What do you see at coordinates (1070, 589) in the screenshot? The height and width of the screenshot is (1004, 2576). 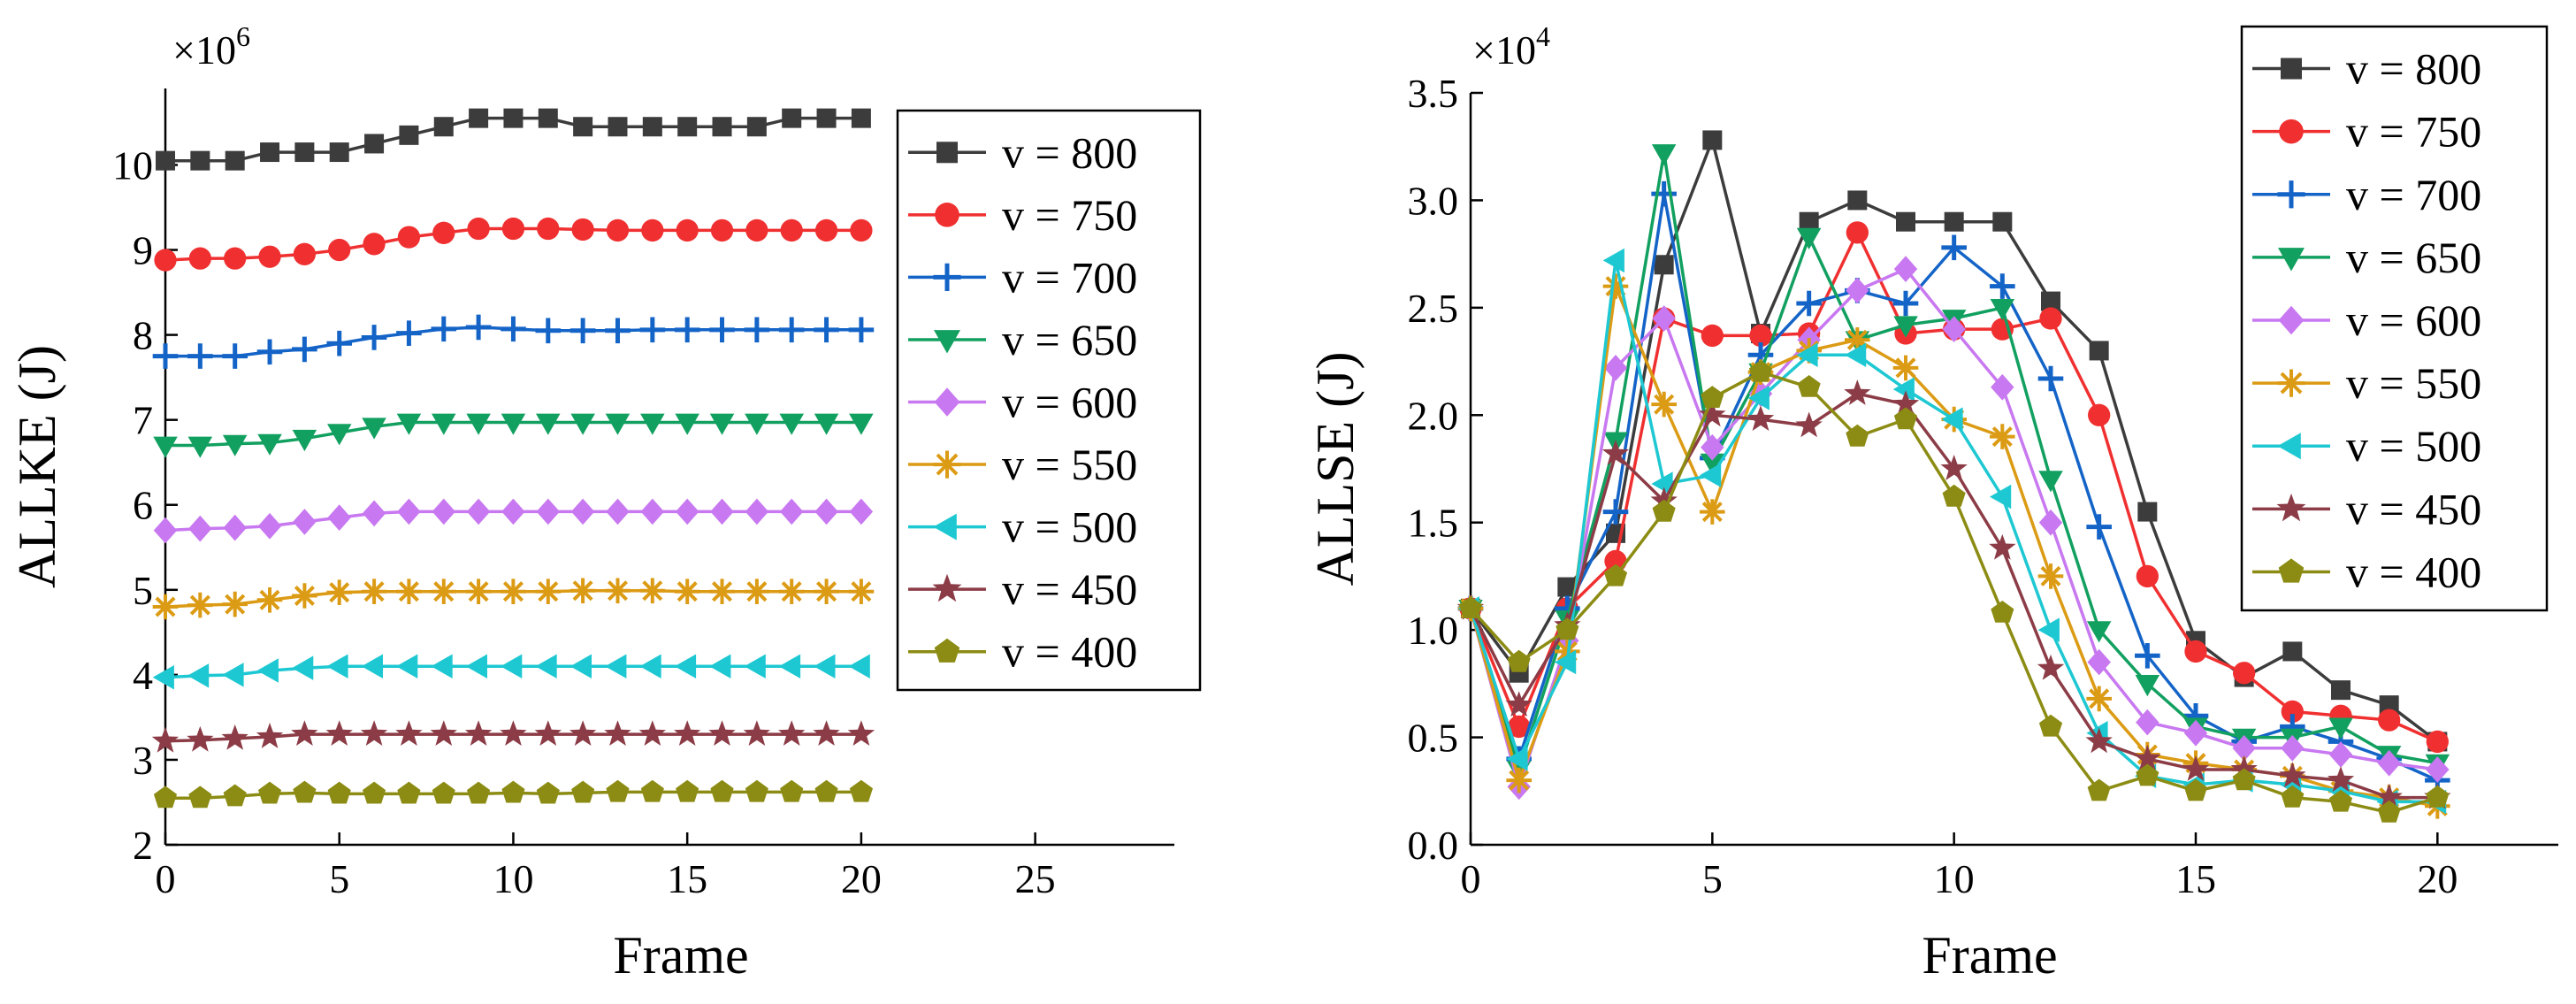 I see `legend-label: v = 450` at bounding box center [1070, 589].